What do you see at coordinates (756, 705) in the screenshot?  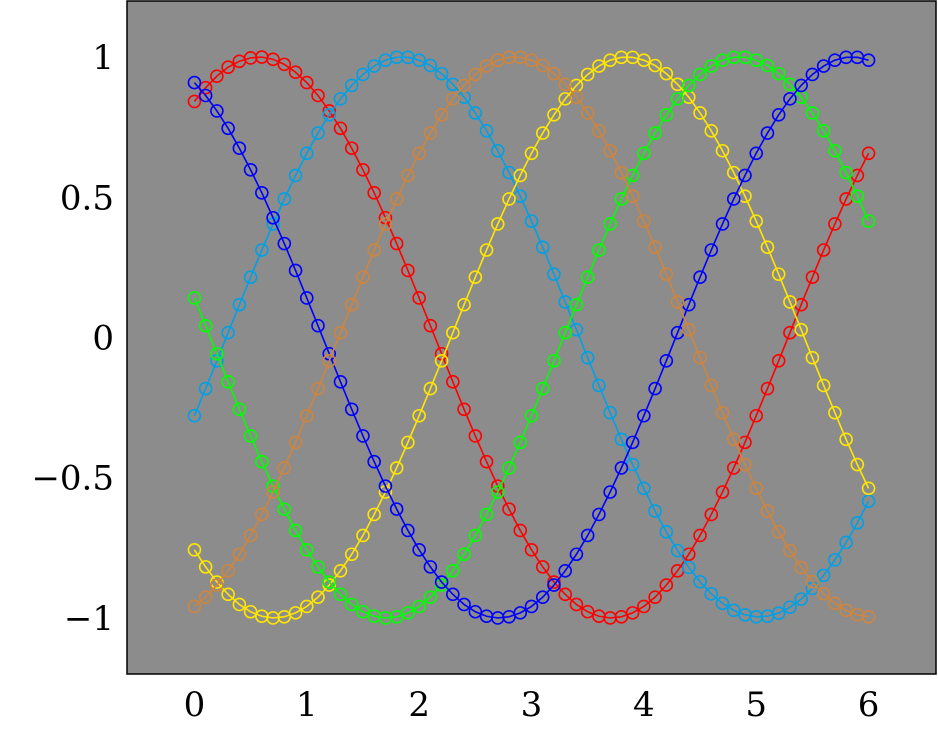 I see `x-tick-label: 5` at bounding box center [756, 705].